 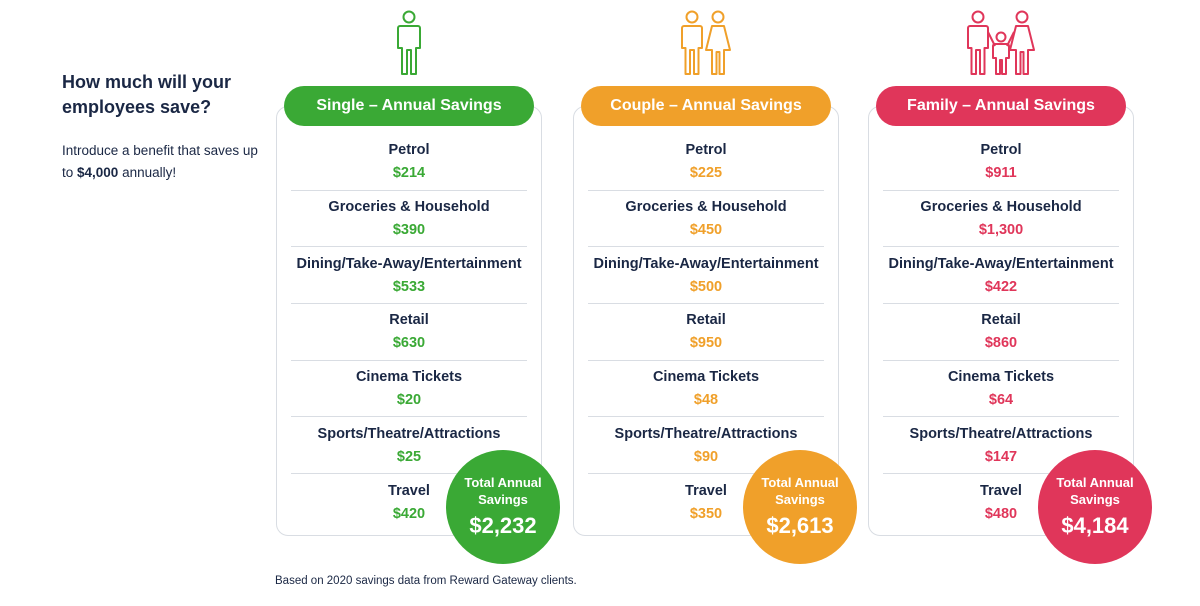 I want to click on savings-row: Retail $950, so click(x=706, y=332).